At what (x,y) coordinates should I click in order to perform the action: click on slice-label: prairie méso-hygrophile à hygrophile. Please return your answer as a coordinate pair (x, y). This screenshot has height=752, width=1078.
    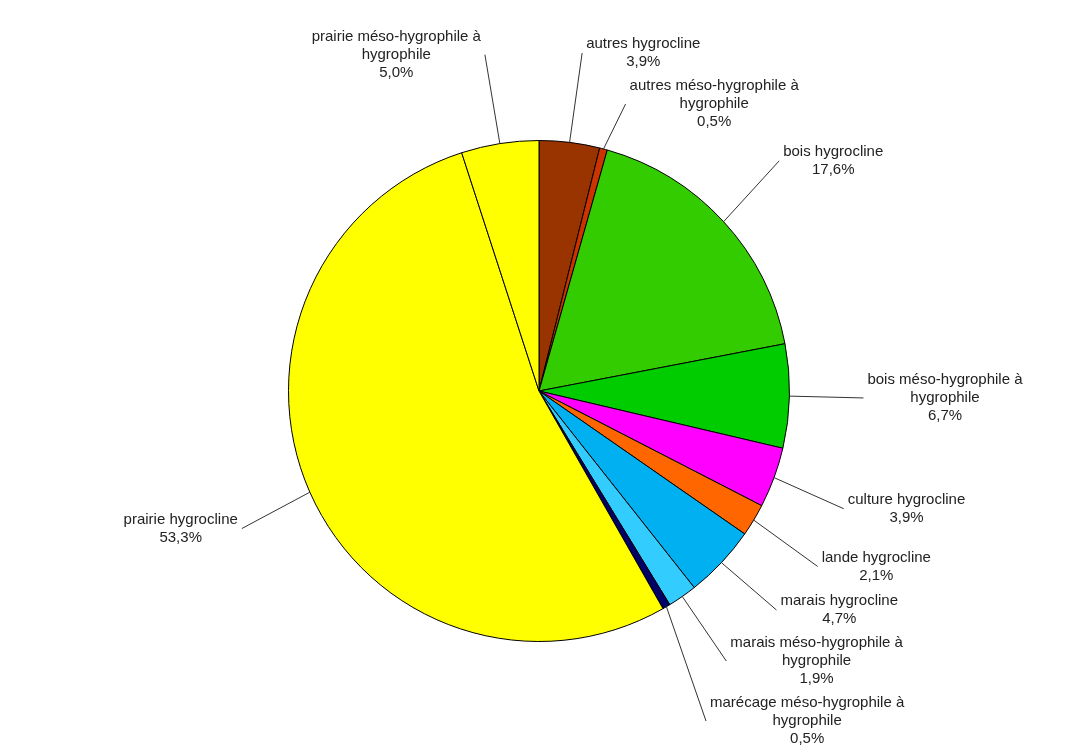
    Looking at the image, I should click on (396, 44).